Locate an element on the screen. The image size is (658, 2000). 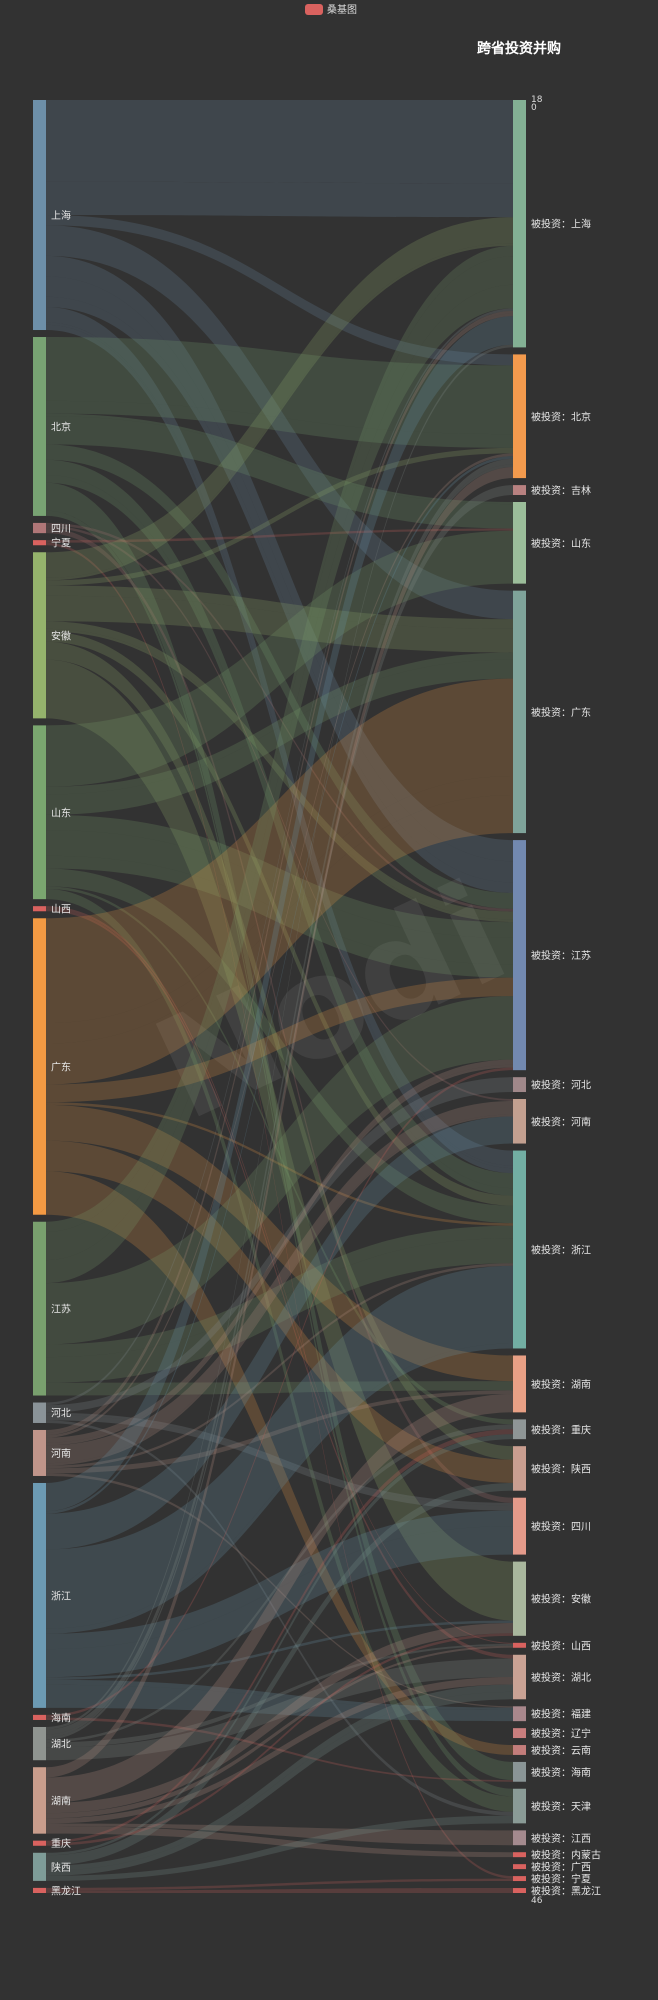
legend-swatch is located at coordinates (314, 9).